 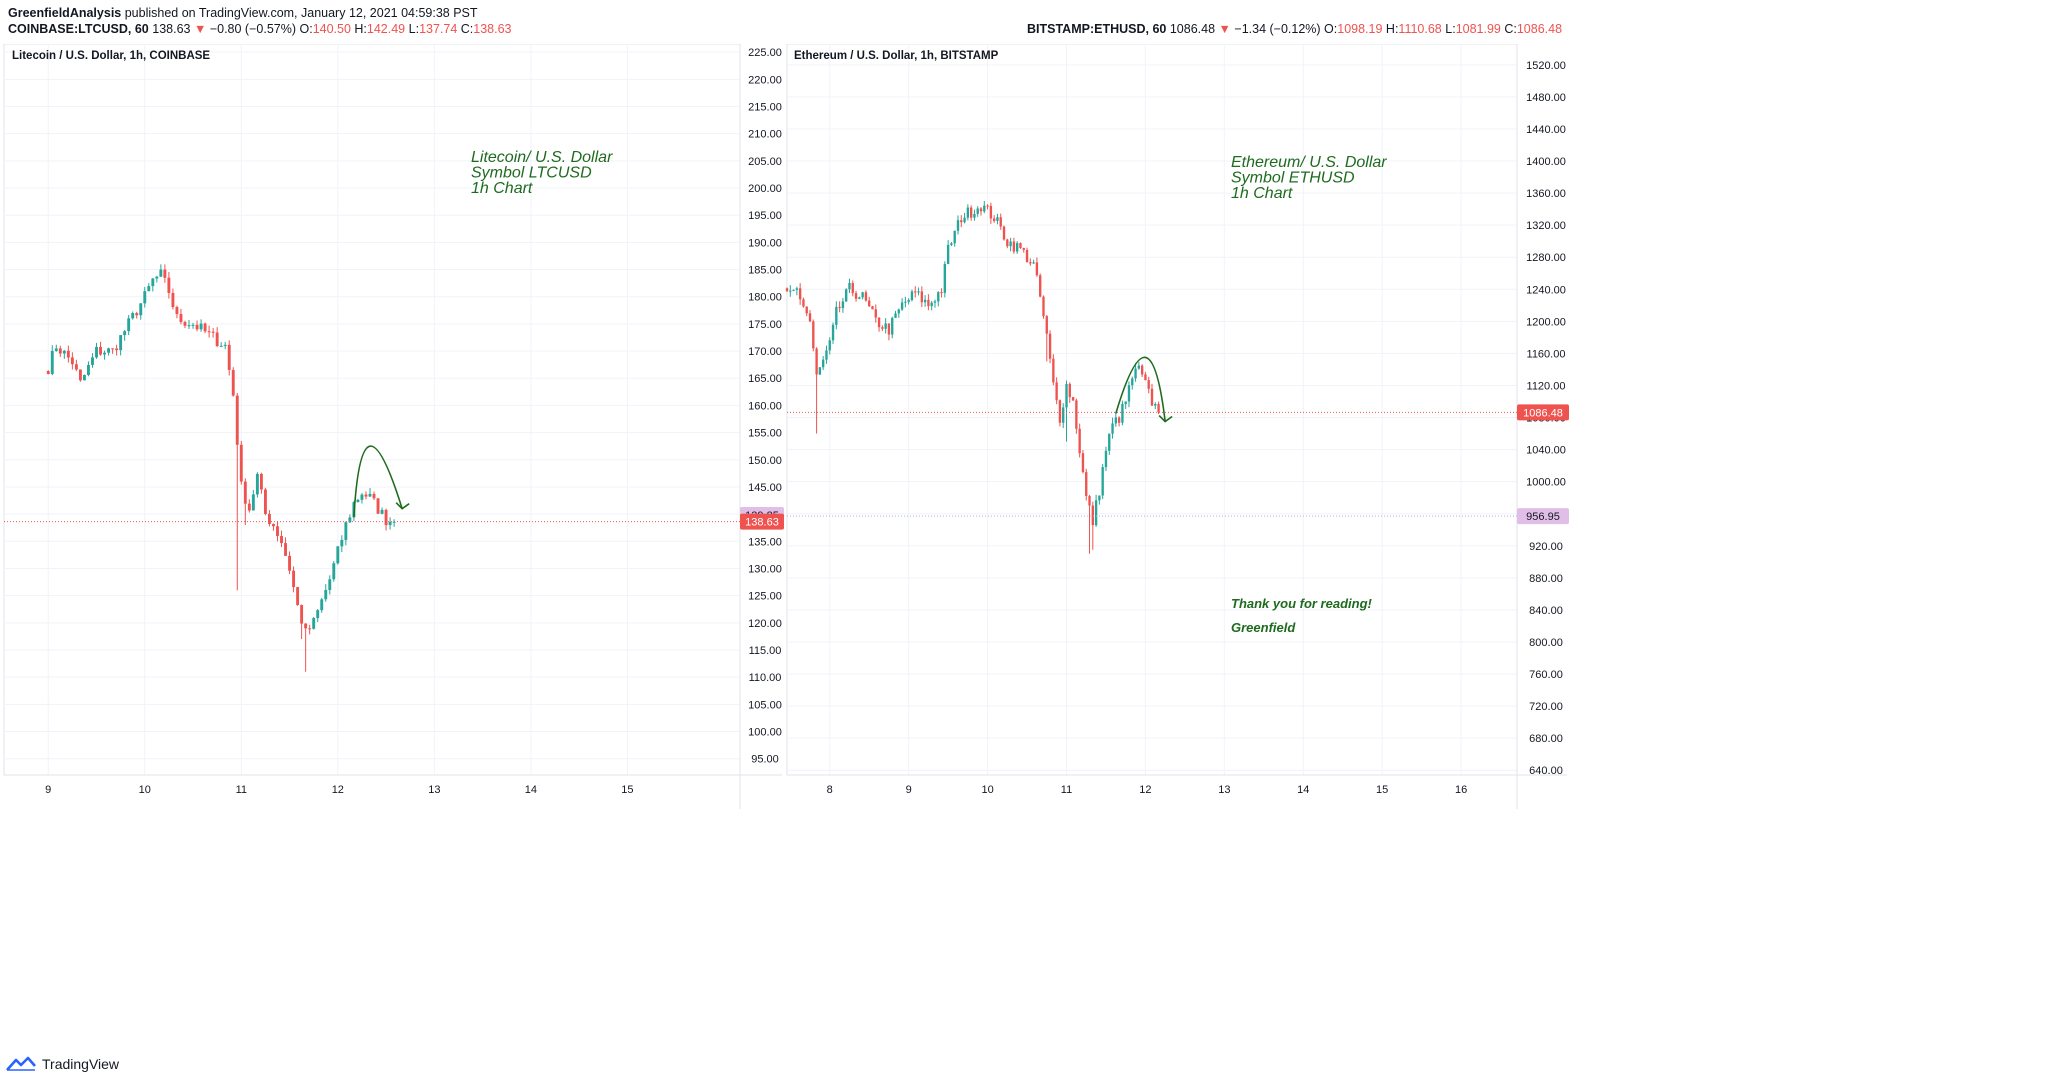 What do you see at coordinates (65, 13) in the screenshot?
I see `author-name: GreenfieldAnalysis` at bounding box center [65, 13].